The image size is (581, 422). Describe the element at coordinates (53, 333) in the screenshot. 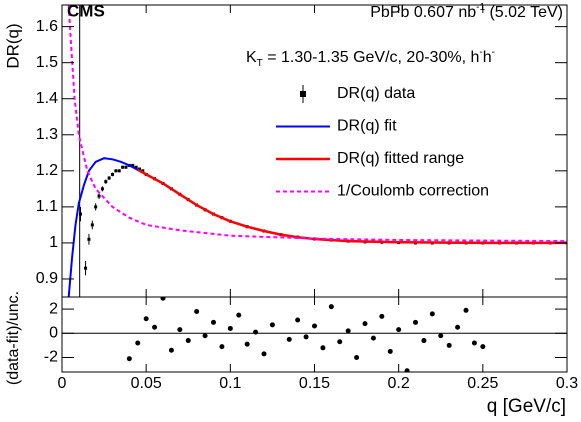

I see `y-tick-label: 0` at that location.